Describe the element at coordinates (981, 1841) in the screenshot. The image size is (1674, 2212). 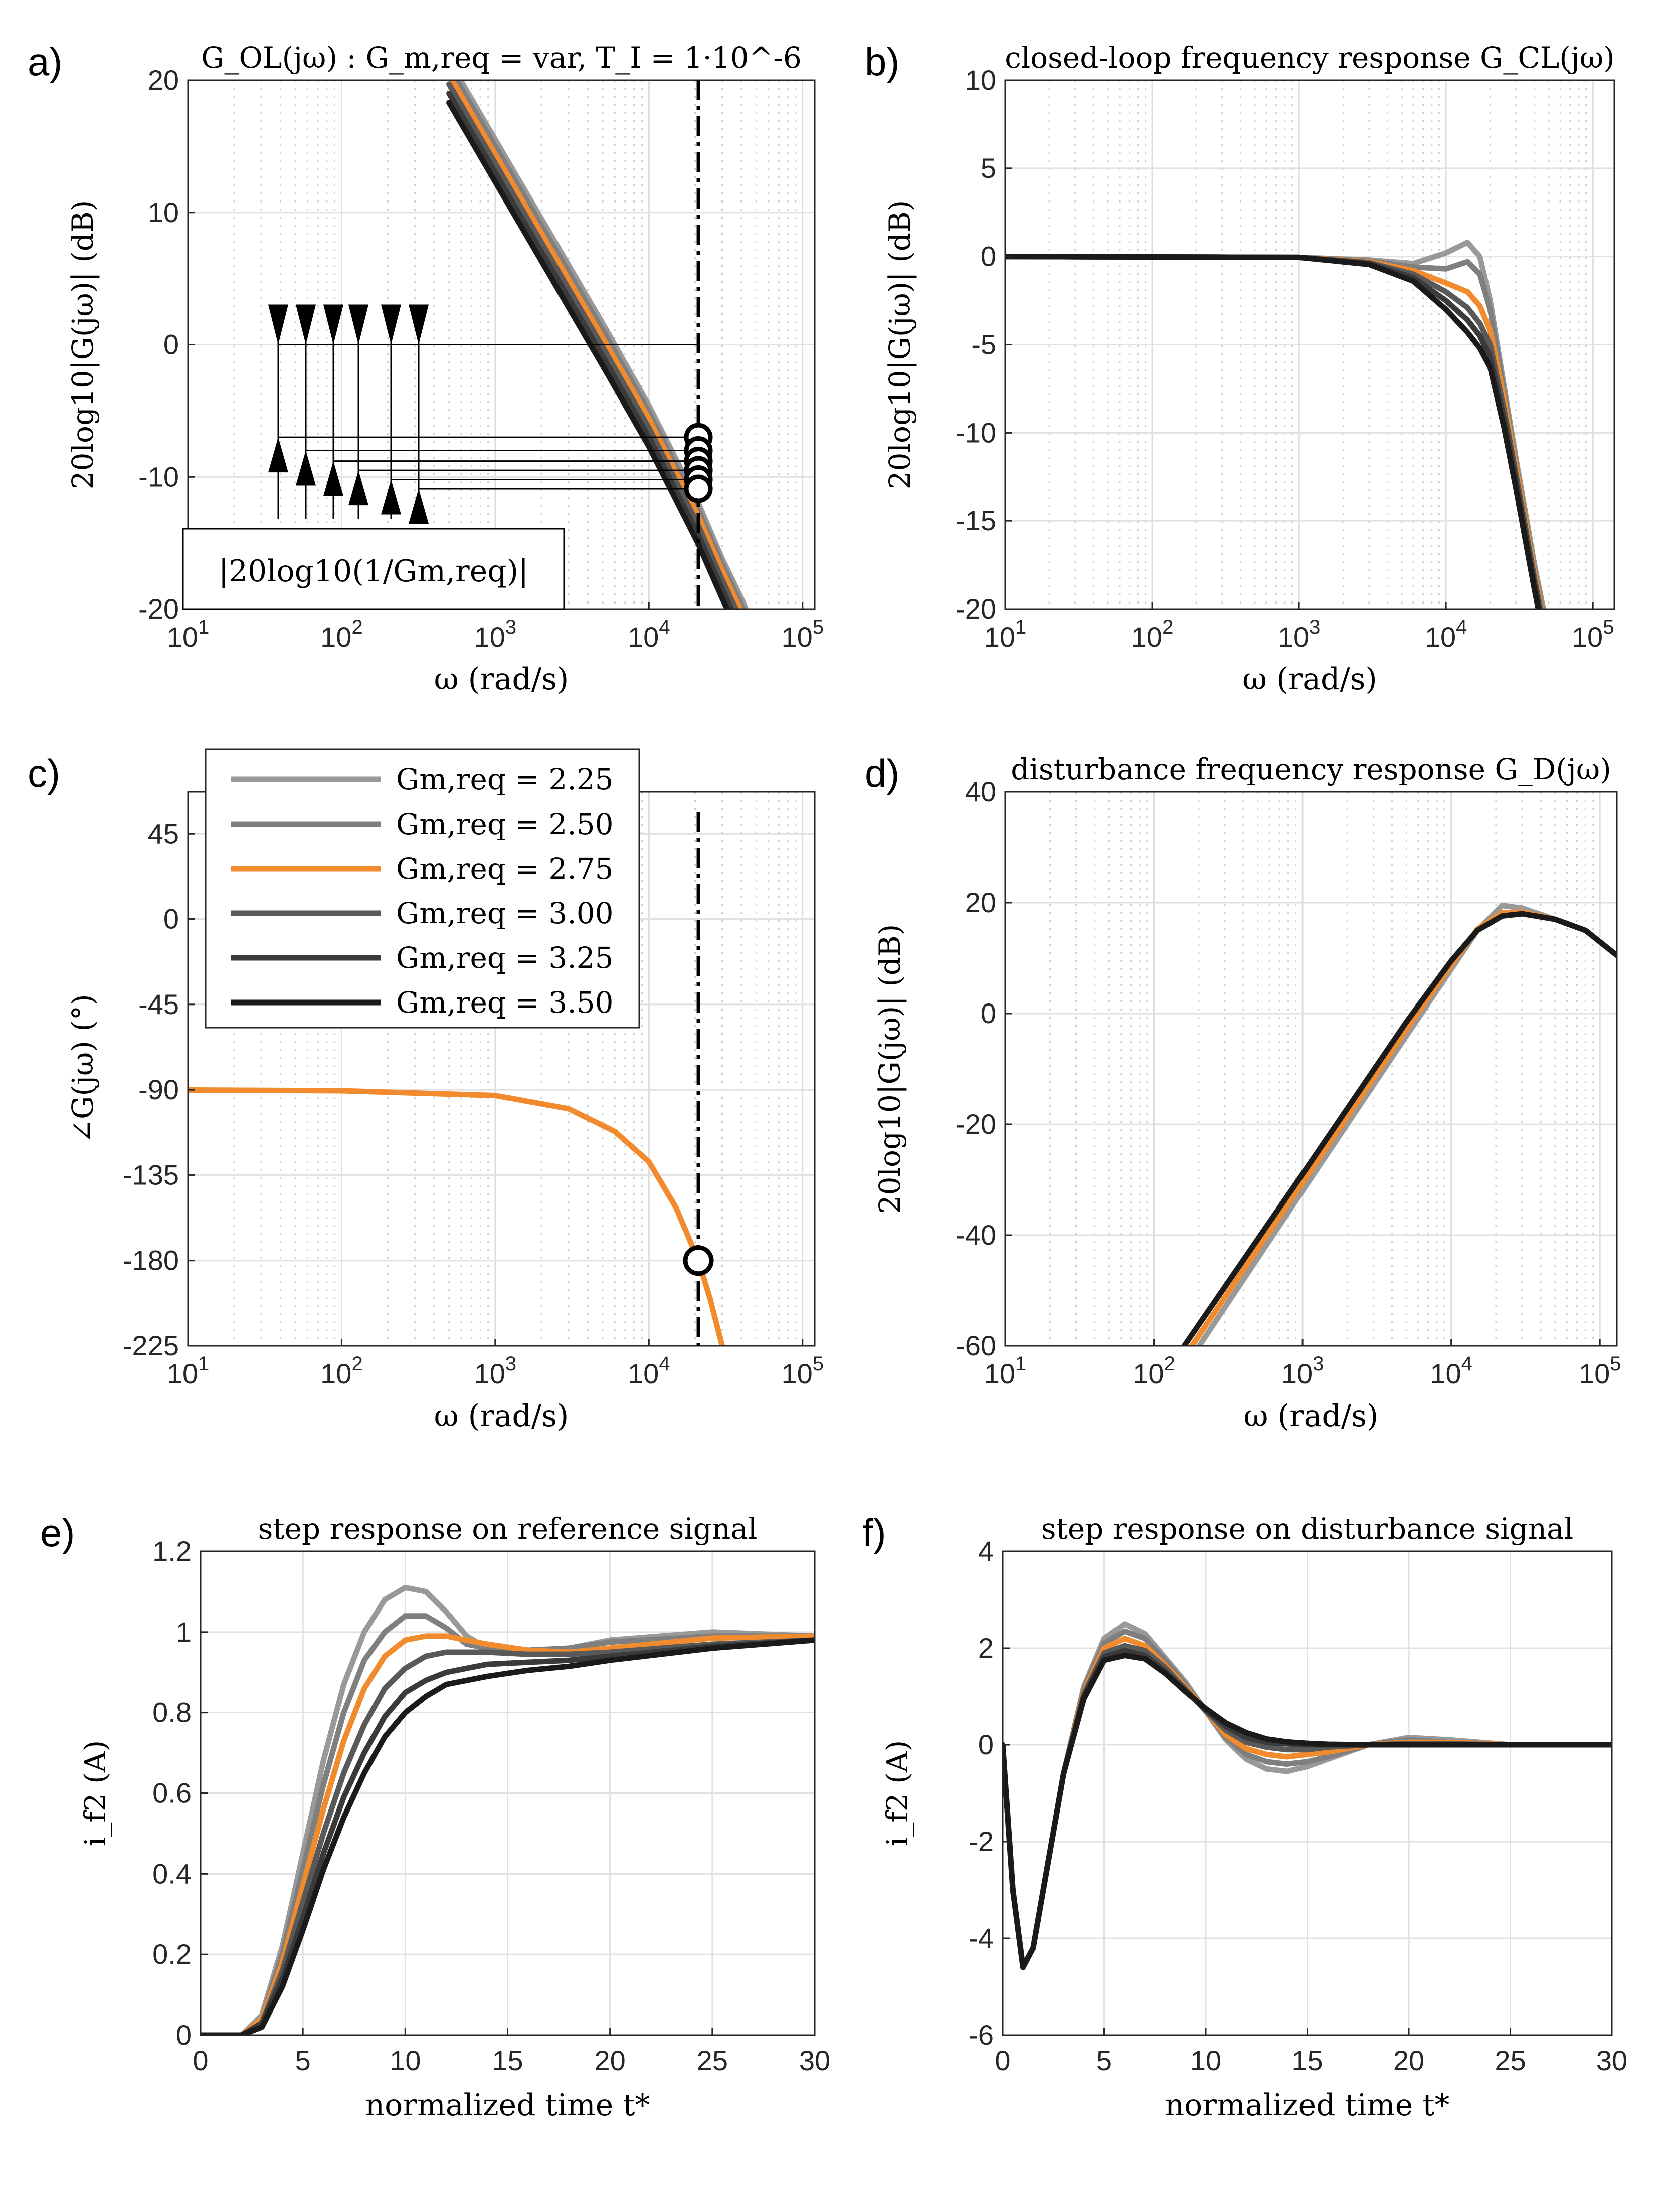
I see `y-tick-label: -2` at that location.